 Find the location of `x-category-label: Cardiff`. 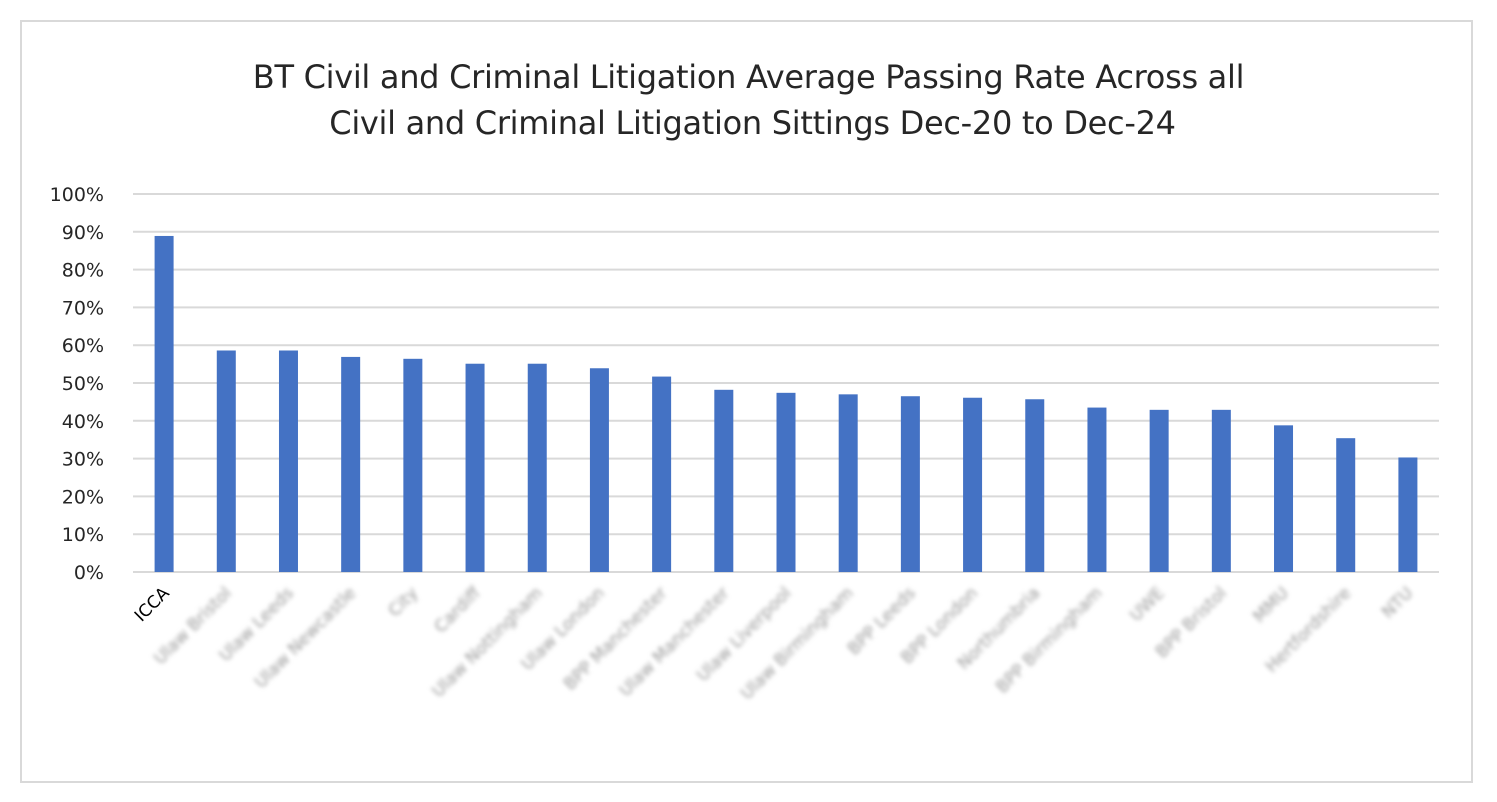

x-category-label: Cardiff is located at coordinates (458, 609).